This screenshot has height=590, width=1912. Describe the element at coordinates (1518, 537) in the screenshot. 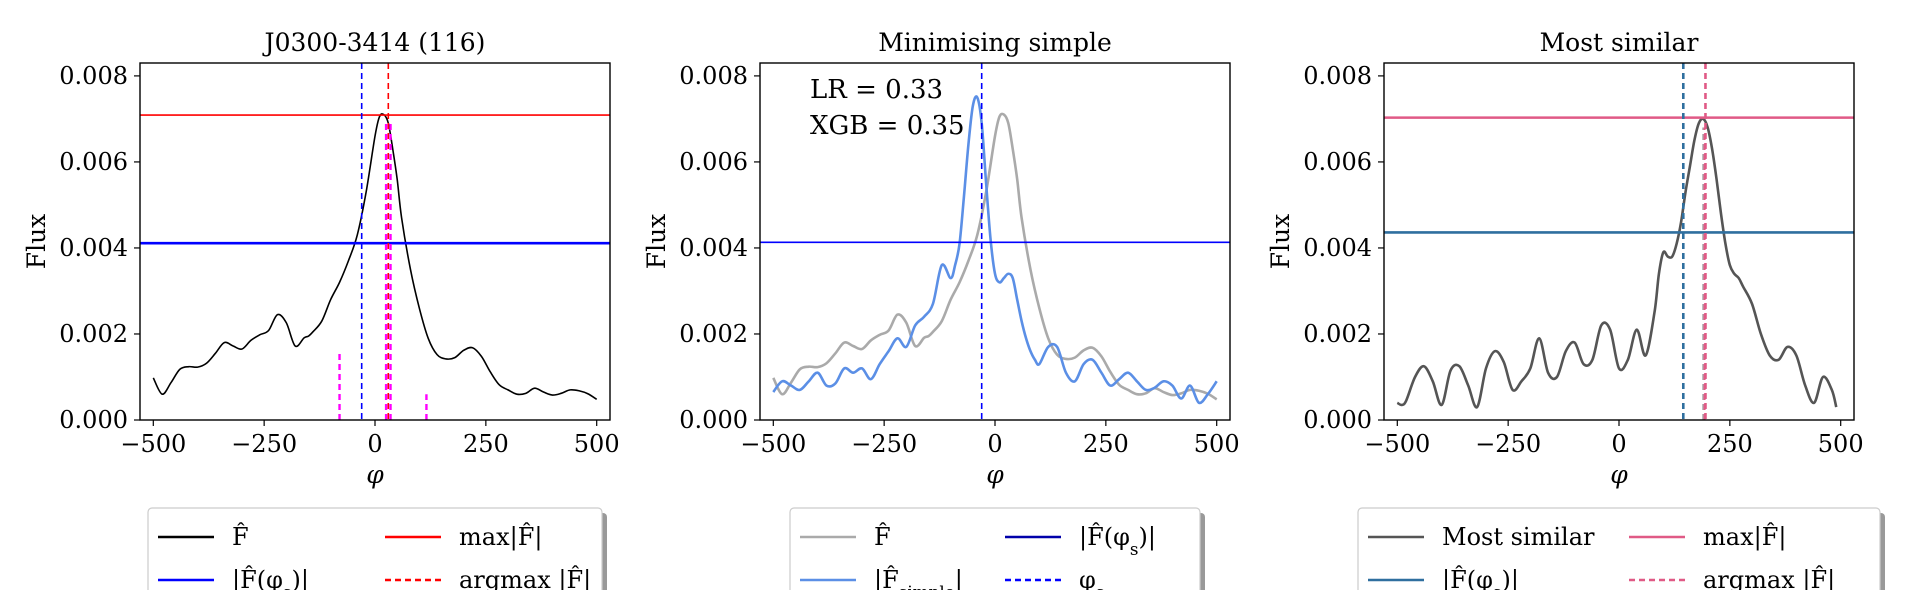

I see `legend-label: Most similar` at that location.